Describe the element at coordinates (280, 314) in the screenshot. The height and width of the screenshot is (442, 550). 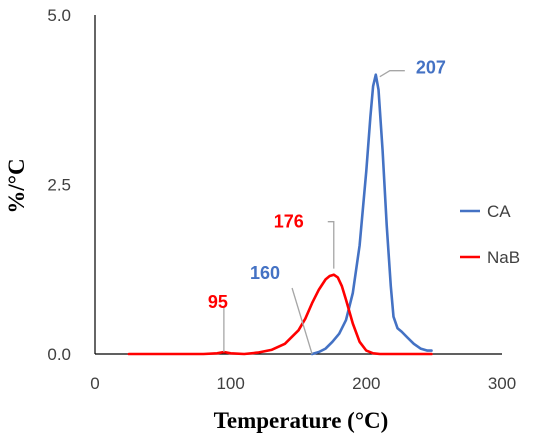
I see `series-line-nab` at that location.